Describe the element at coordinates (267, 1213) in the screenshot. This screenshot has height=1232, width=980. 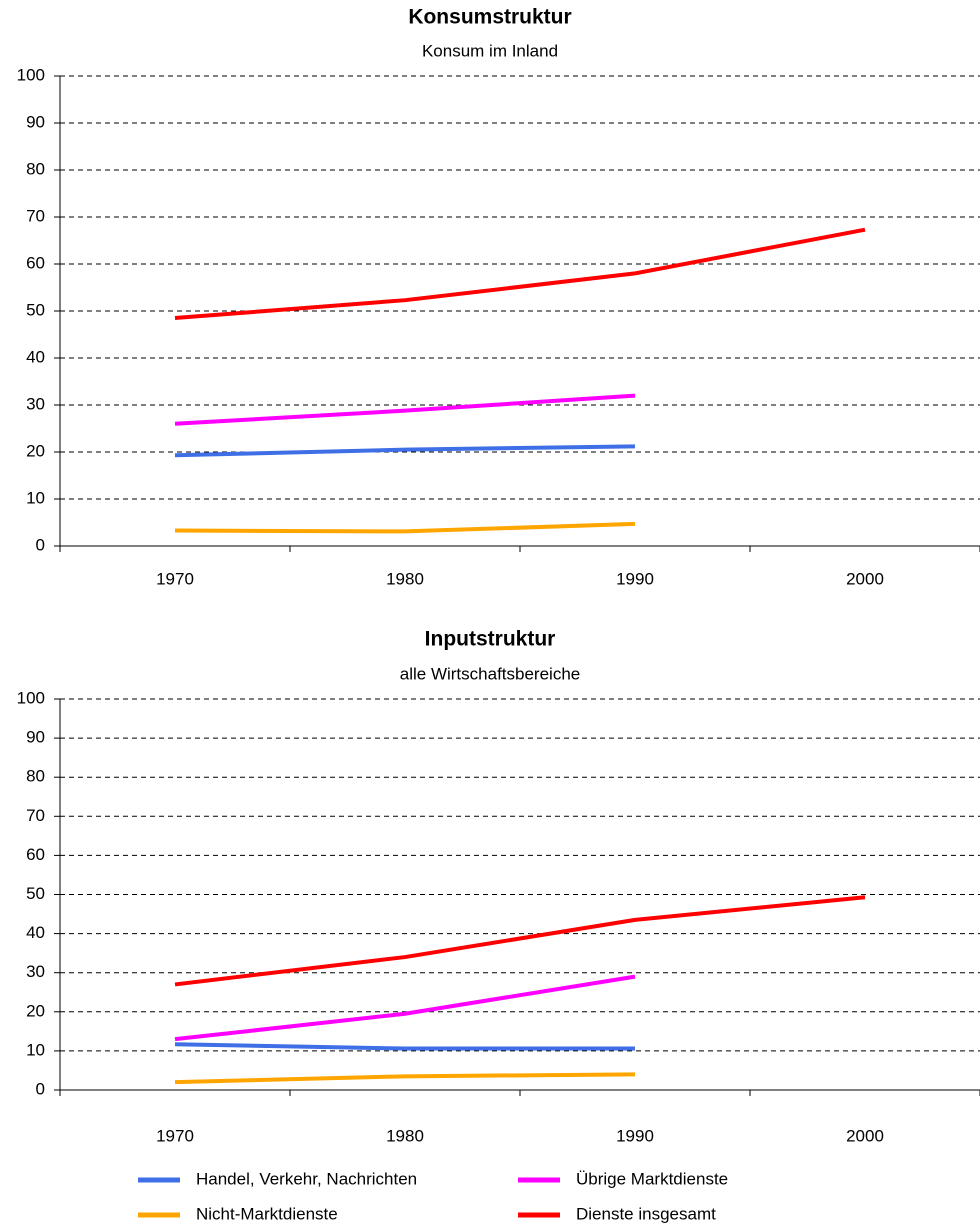
I see `legend-label: Nicht-Marktdienste` at that location.